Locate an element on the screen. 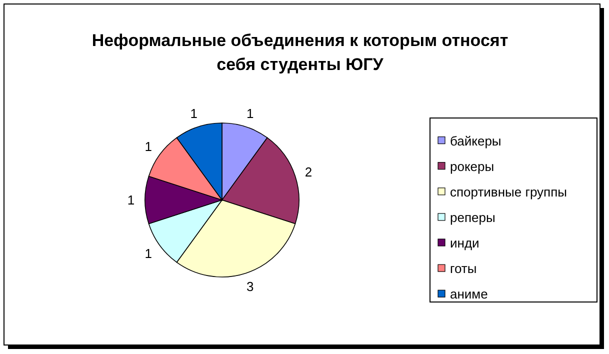 The height and width of the screenshot is (354, 609). legend-label: рокеры is located at coordinates (472, 166).